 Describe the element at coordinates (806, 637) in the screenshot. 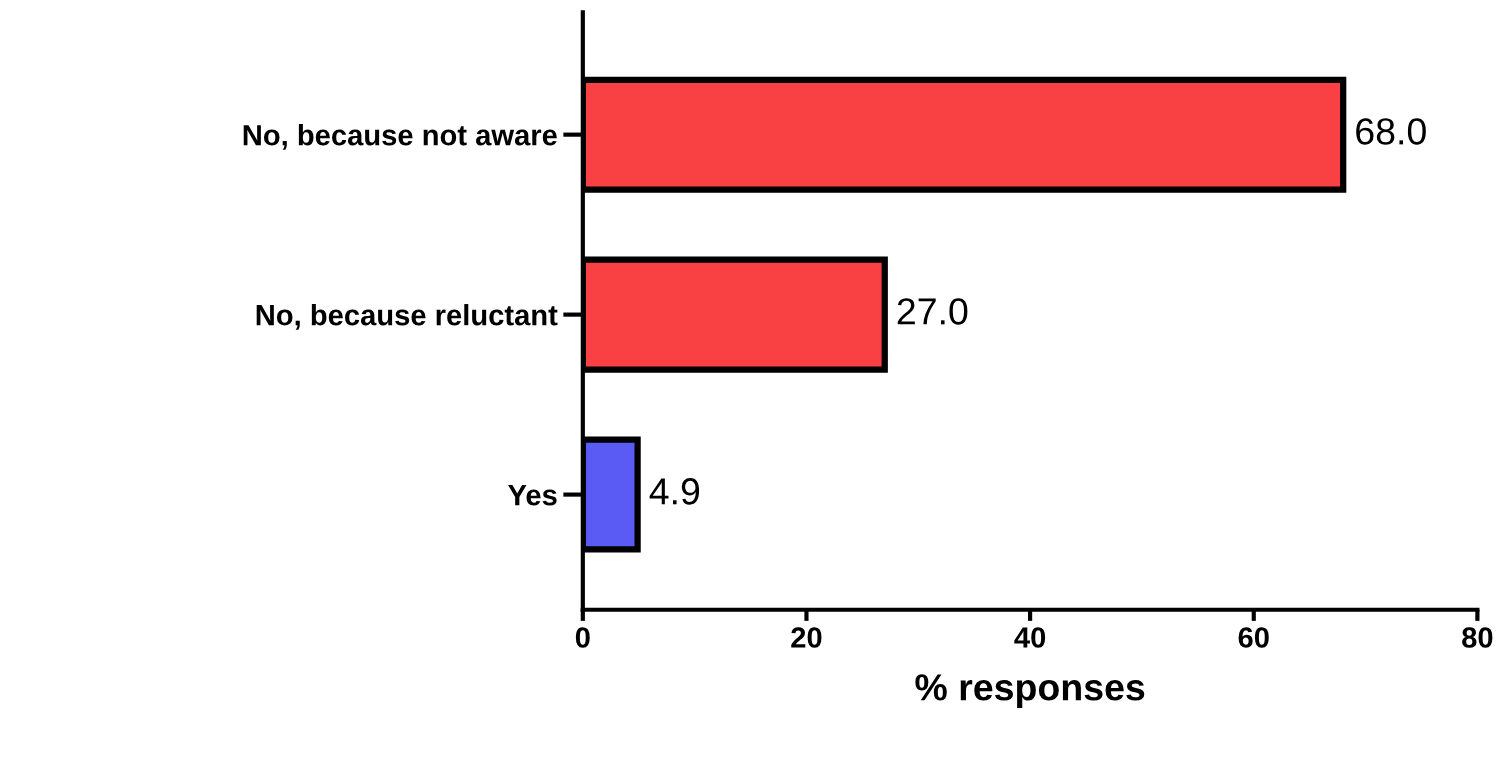

I see `x-tick-label: 20` at that location.